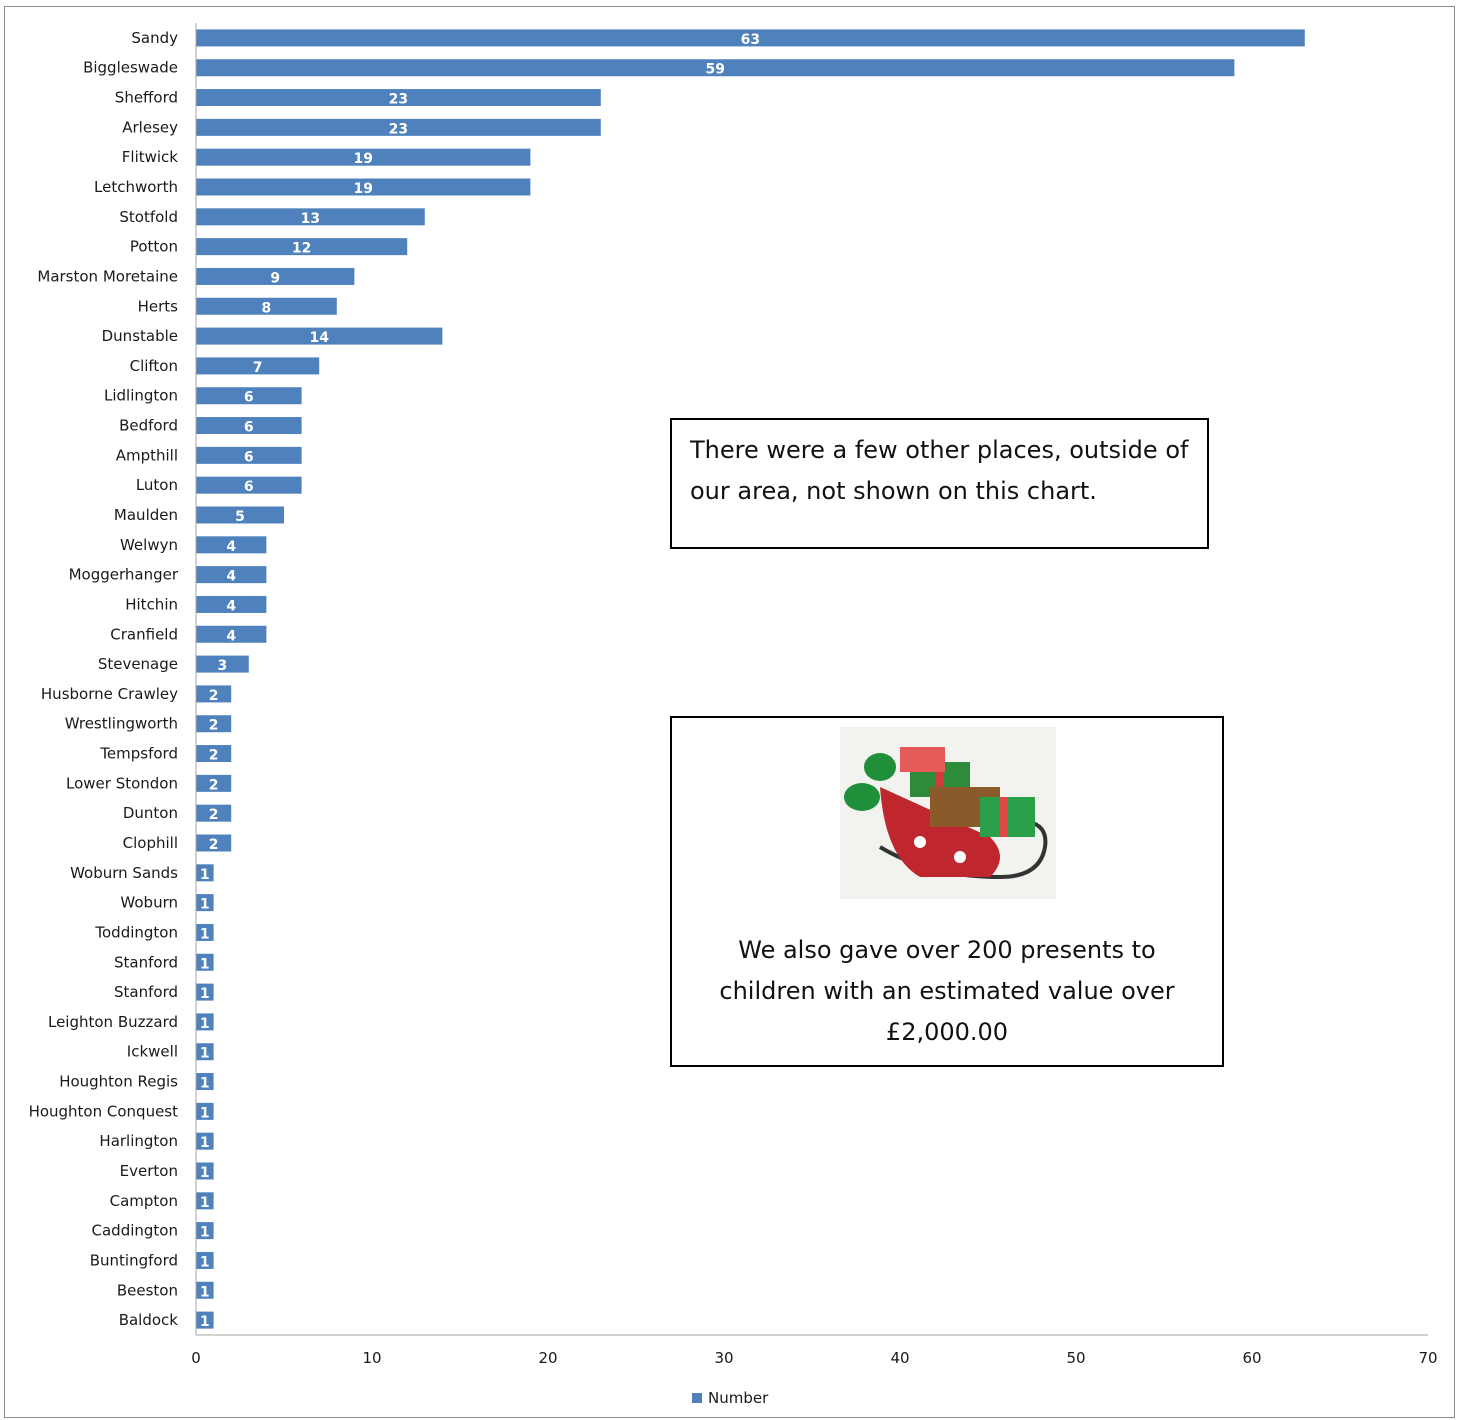  I want to click on x-tick-label: 50, so click(1075, 1358).